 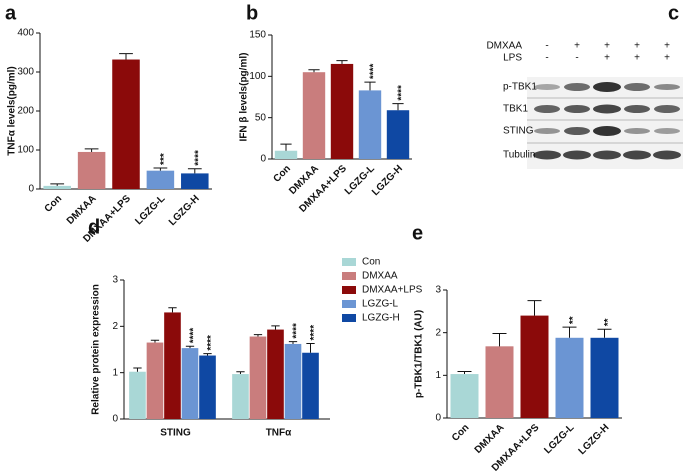 What do you see at coordinates (380, 304) in the screenshot?
I see `legend-label: LGZG-L` at bounding box center [380, 304].